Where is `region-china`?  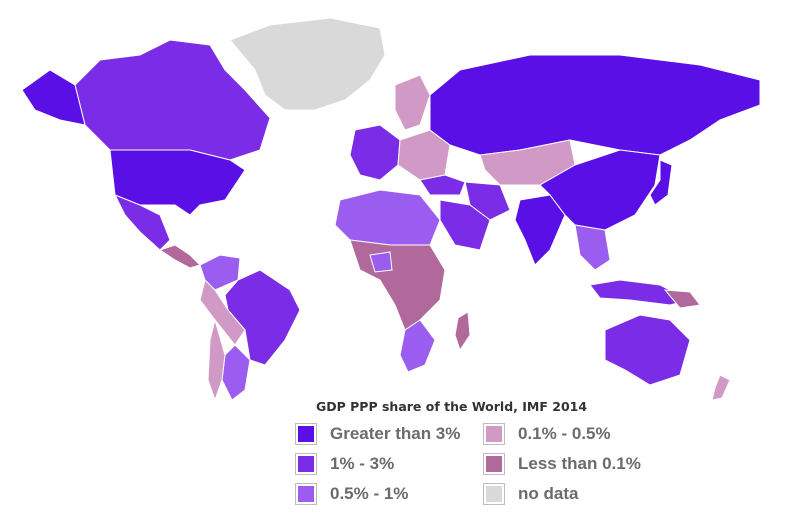 region-china is located at coordinates (600, 190).